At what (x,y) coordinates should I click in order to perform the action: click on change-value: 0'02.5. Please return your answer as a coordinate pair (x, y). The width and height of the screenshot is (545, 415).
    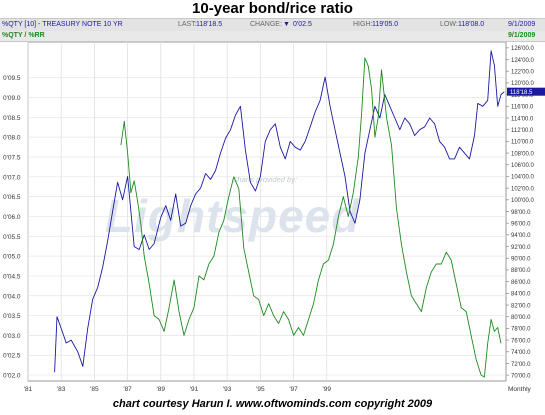
    Looking at the image, I should click on (302, 24).